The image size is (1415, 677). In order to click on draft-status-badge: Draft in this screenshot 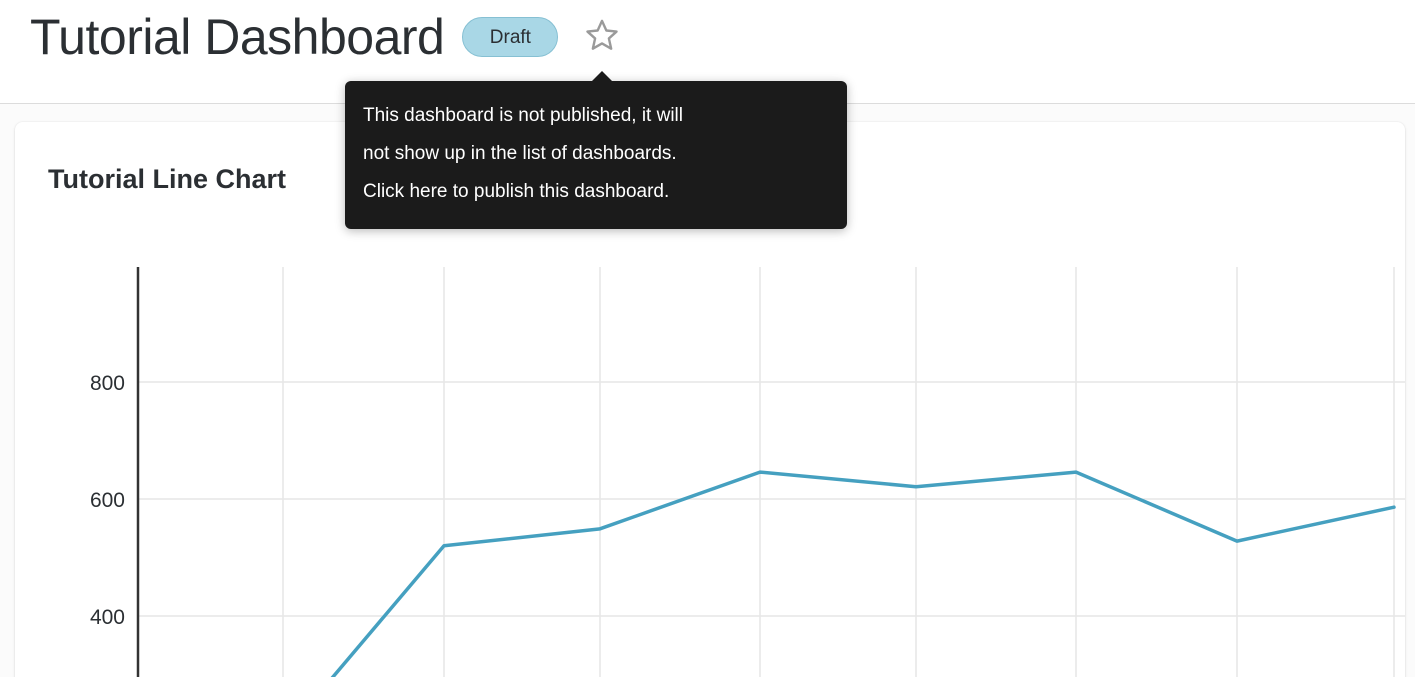, I will do `click(510, 37)`.